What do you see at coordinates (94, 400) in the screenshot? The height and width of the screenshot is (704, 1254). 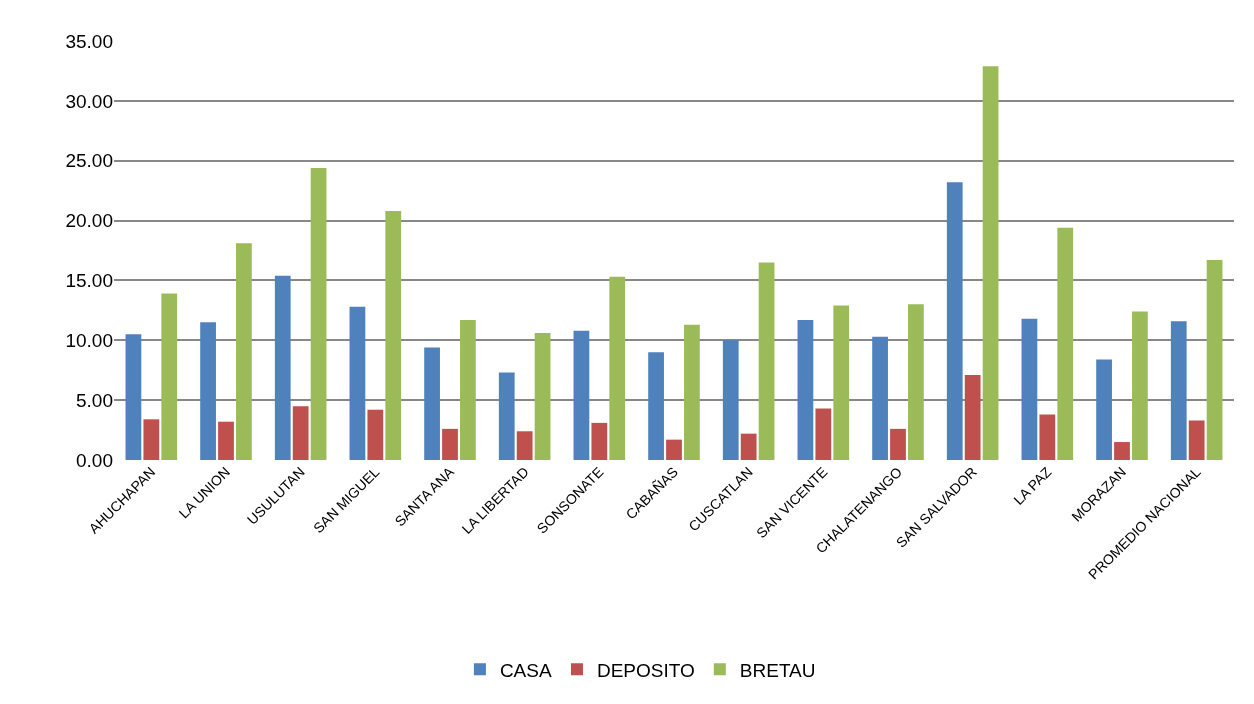 I see `y-tick-label: 5.00` at bounding box center [94, 400].